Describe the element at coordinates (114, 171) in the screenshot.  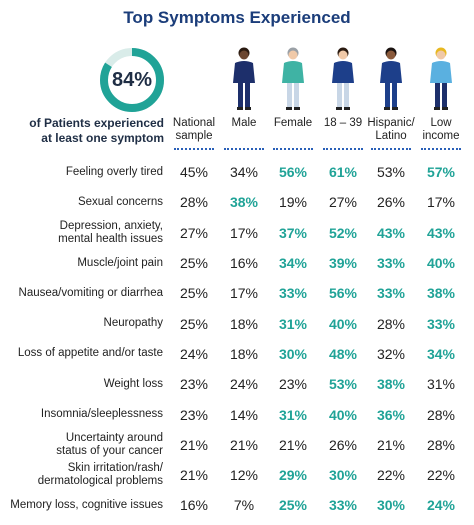
I see `row-label-line-1: Feeling overly tired` at that location.